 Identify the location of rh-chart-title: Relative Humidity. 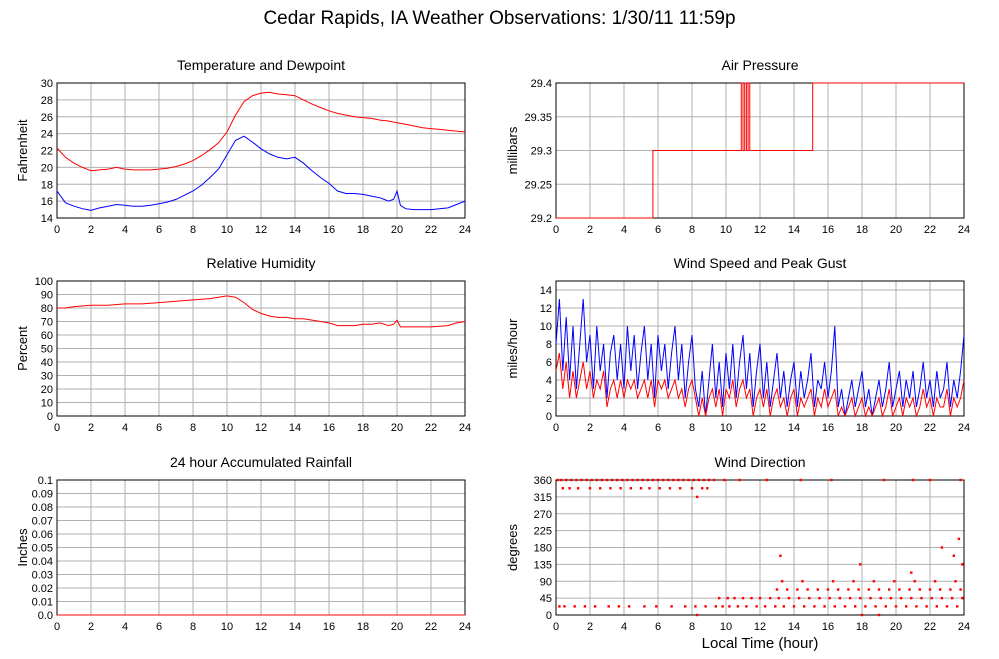
(261, 263).